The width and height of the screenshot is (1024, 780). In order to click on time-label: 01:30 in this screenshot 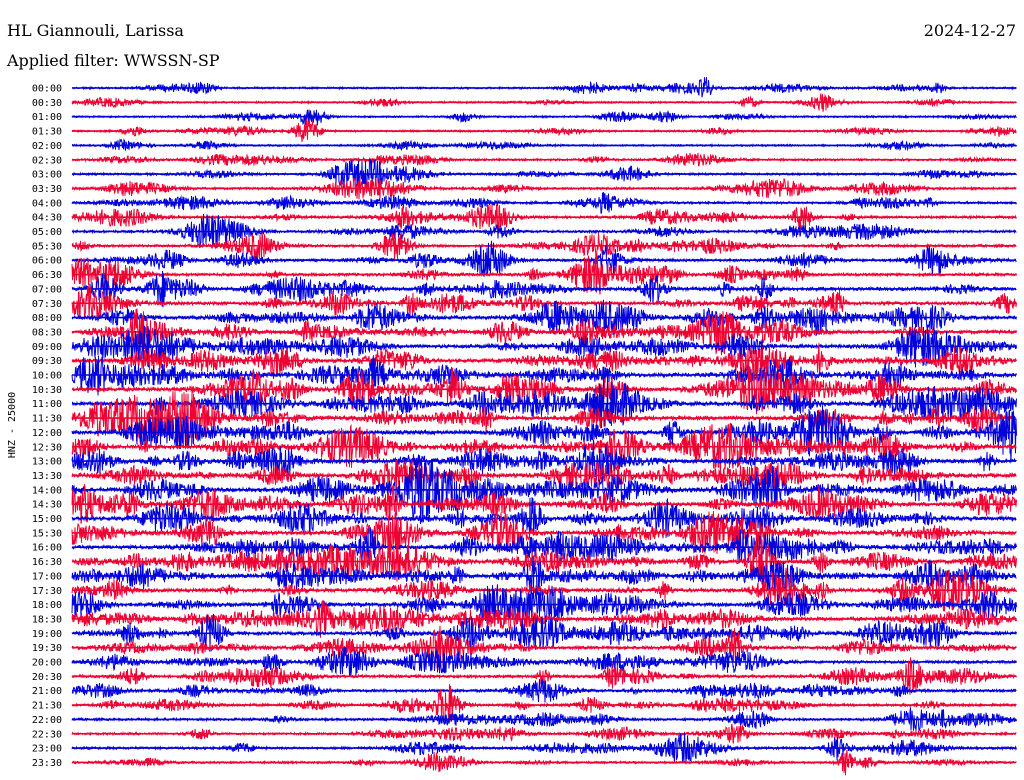, I will do `click(47, 132)`.